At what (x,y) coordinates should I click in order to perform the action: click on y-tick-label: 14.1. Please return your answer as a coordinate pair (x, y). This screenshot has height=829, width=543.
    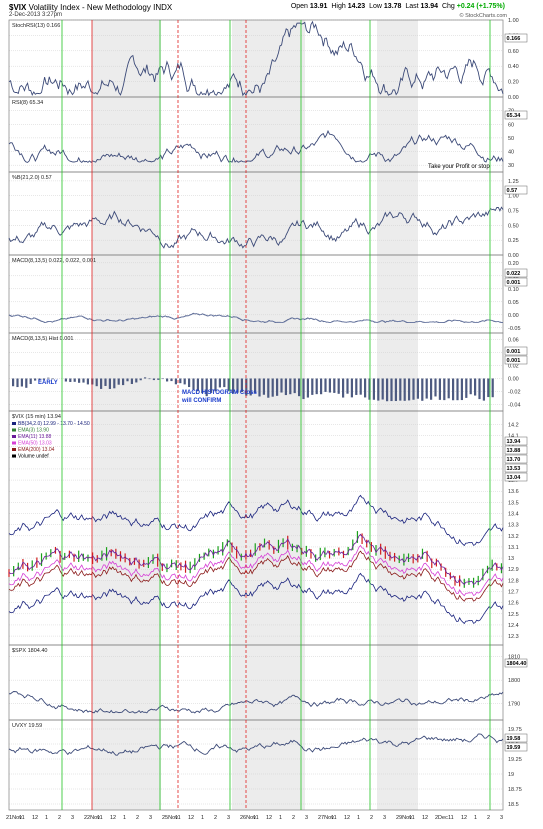
    Looking at the image, I should click on (513, 437).